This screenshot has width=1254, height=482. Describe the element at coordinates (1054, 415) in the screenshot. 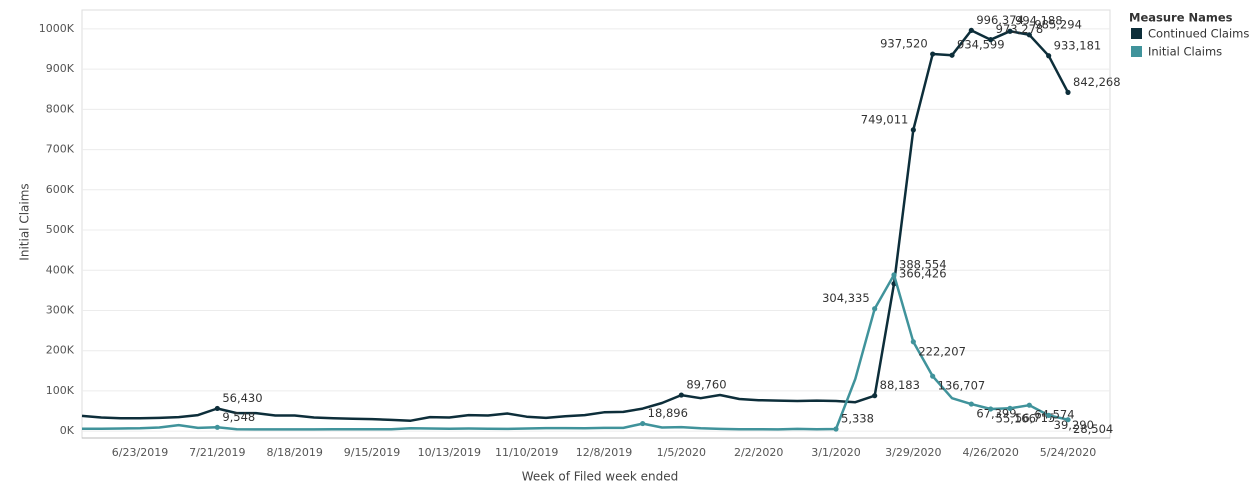

I see `data-label: 64,574` at that location.